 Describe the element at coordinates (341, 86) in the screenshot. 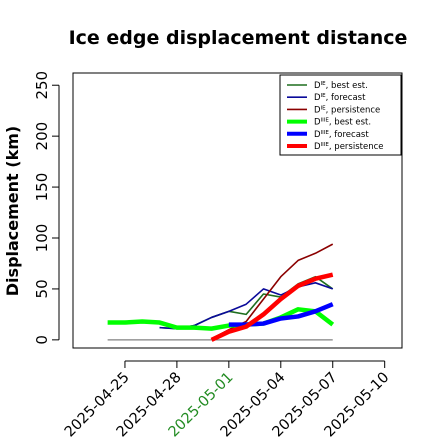

I see `legend-entry: DIE, best est.` at that location.